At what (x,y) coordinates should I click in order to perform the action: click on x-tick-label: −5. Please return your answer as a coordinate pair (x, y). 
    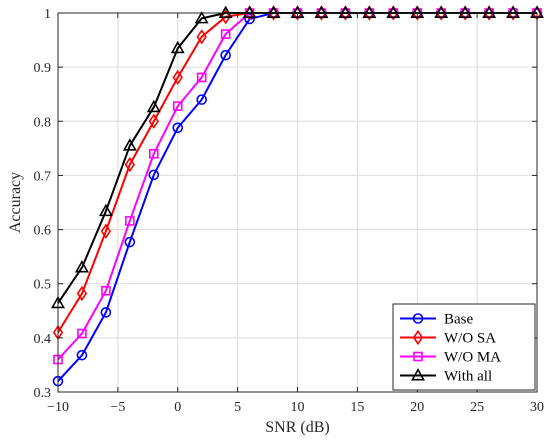
    Looking at the image, I should click on (117, 407).